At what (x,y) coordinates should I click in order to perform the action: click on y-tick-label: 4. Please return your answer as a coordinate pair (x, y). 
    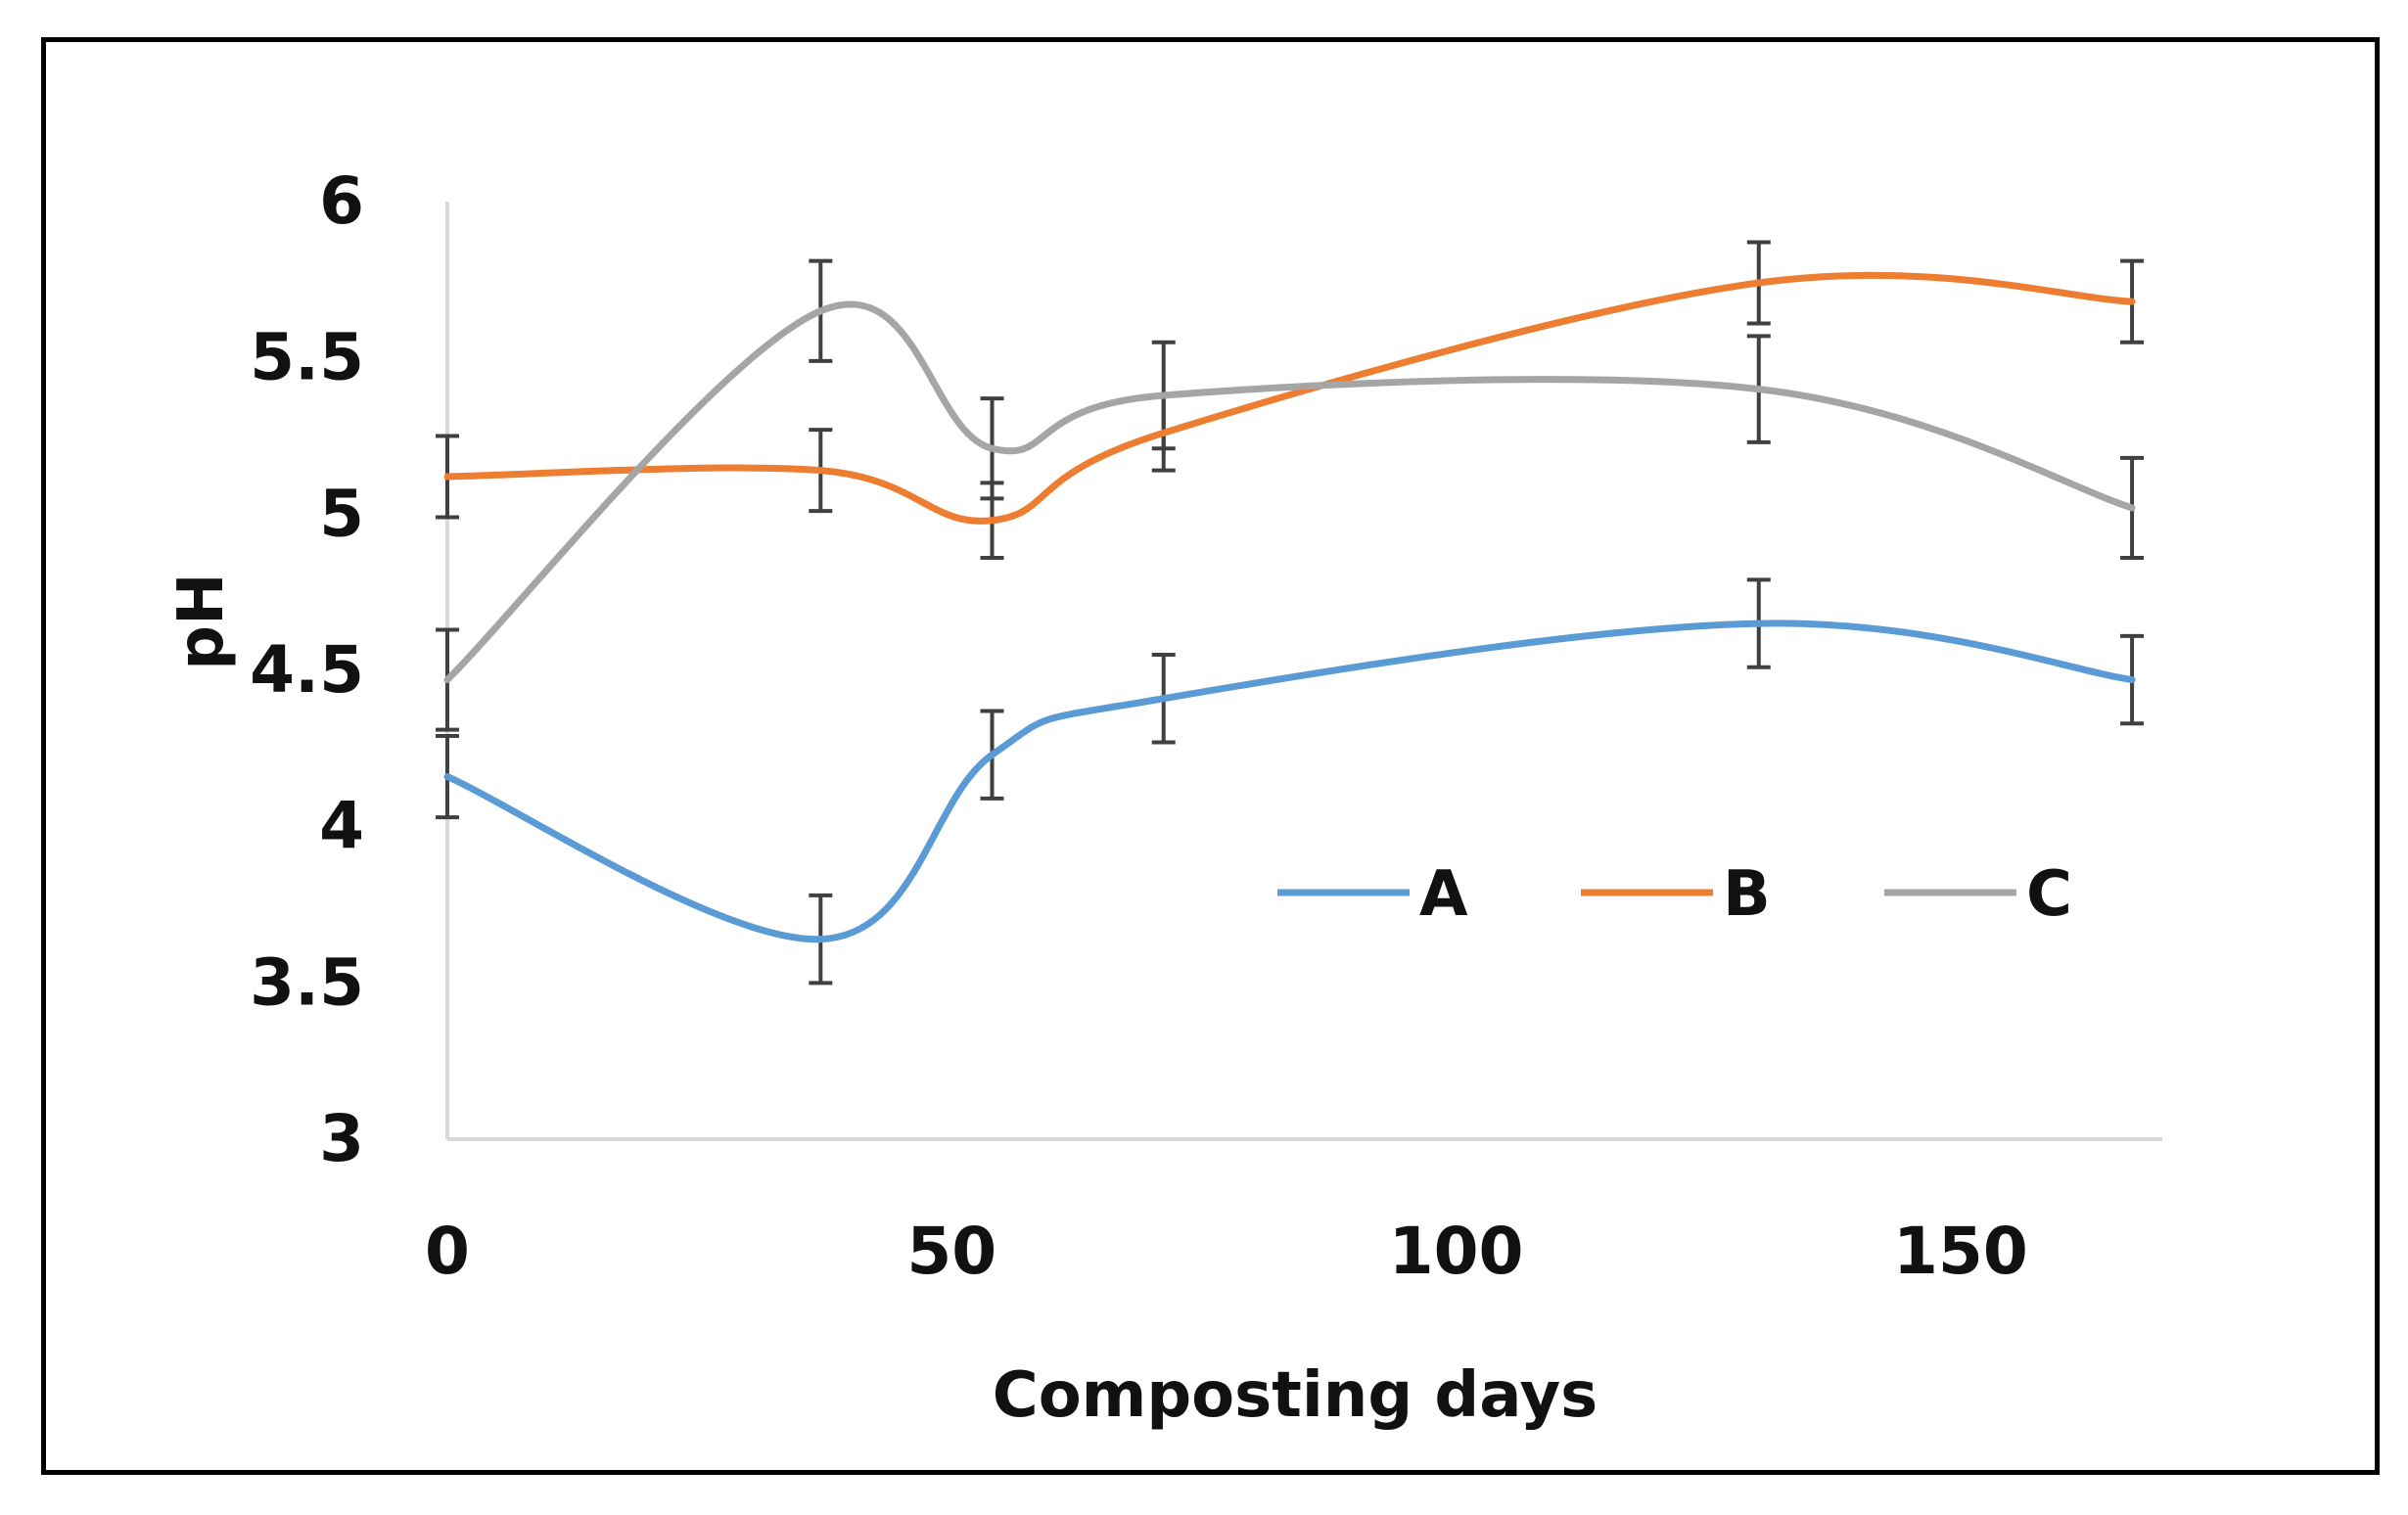
    Looking at the image, I should click on (341, 826).